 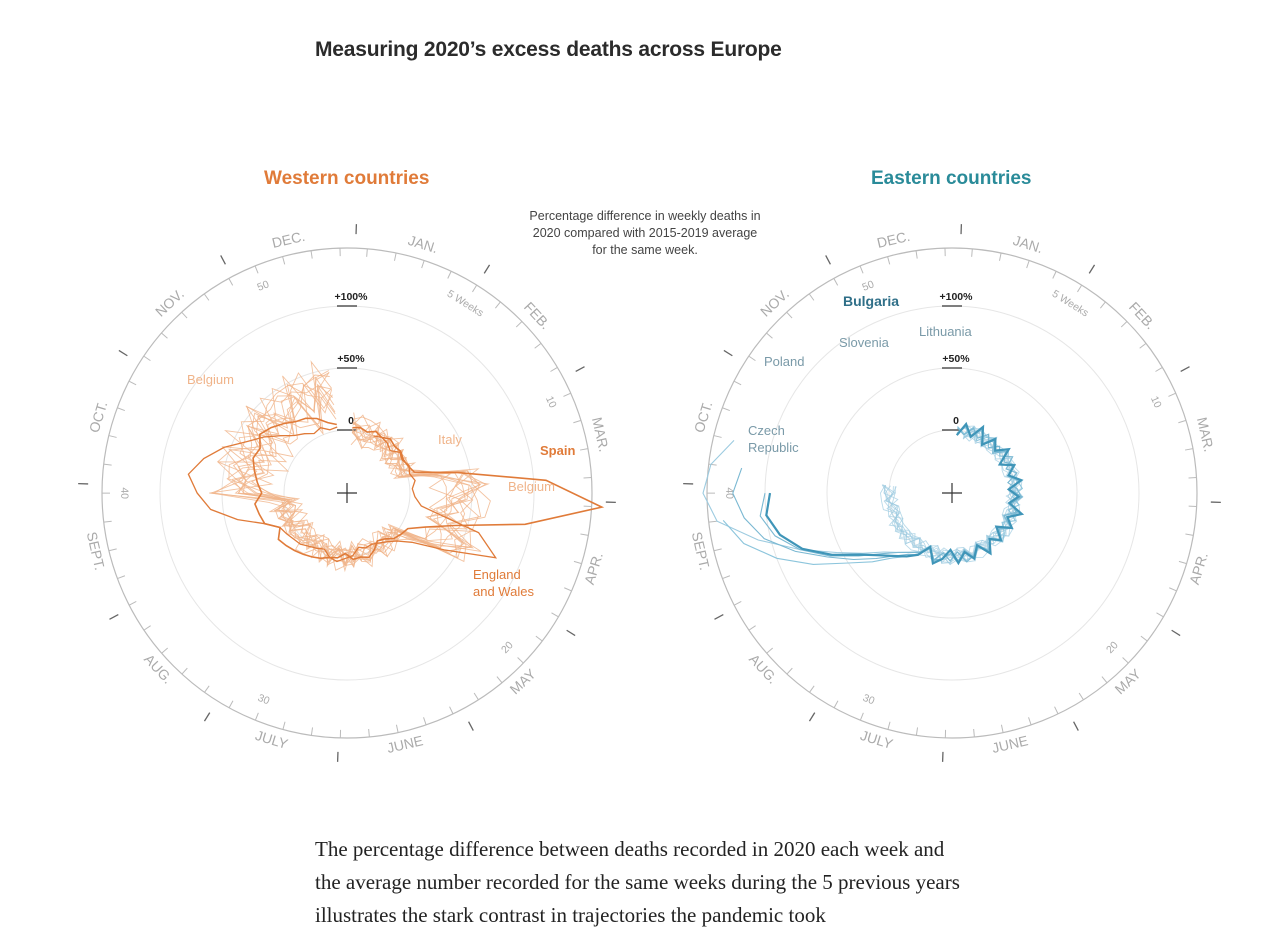 What do you see at coordinates (351, 359) in the screenshot?
I see `western-rtick-label: +50%` at bounding box center [351, 359].